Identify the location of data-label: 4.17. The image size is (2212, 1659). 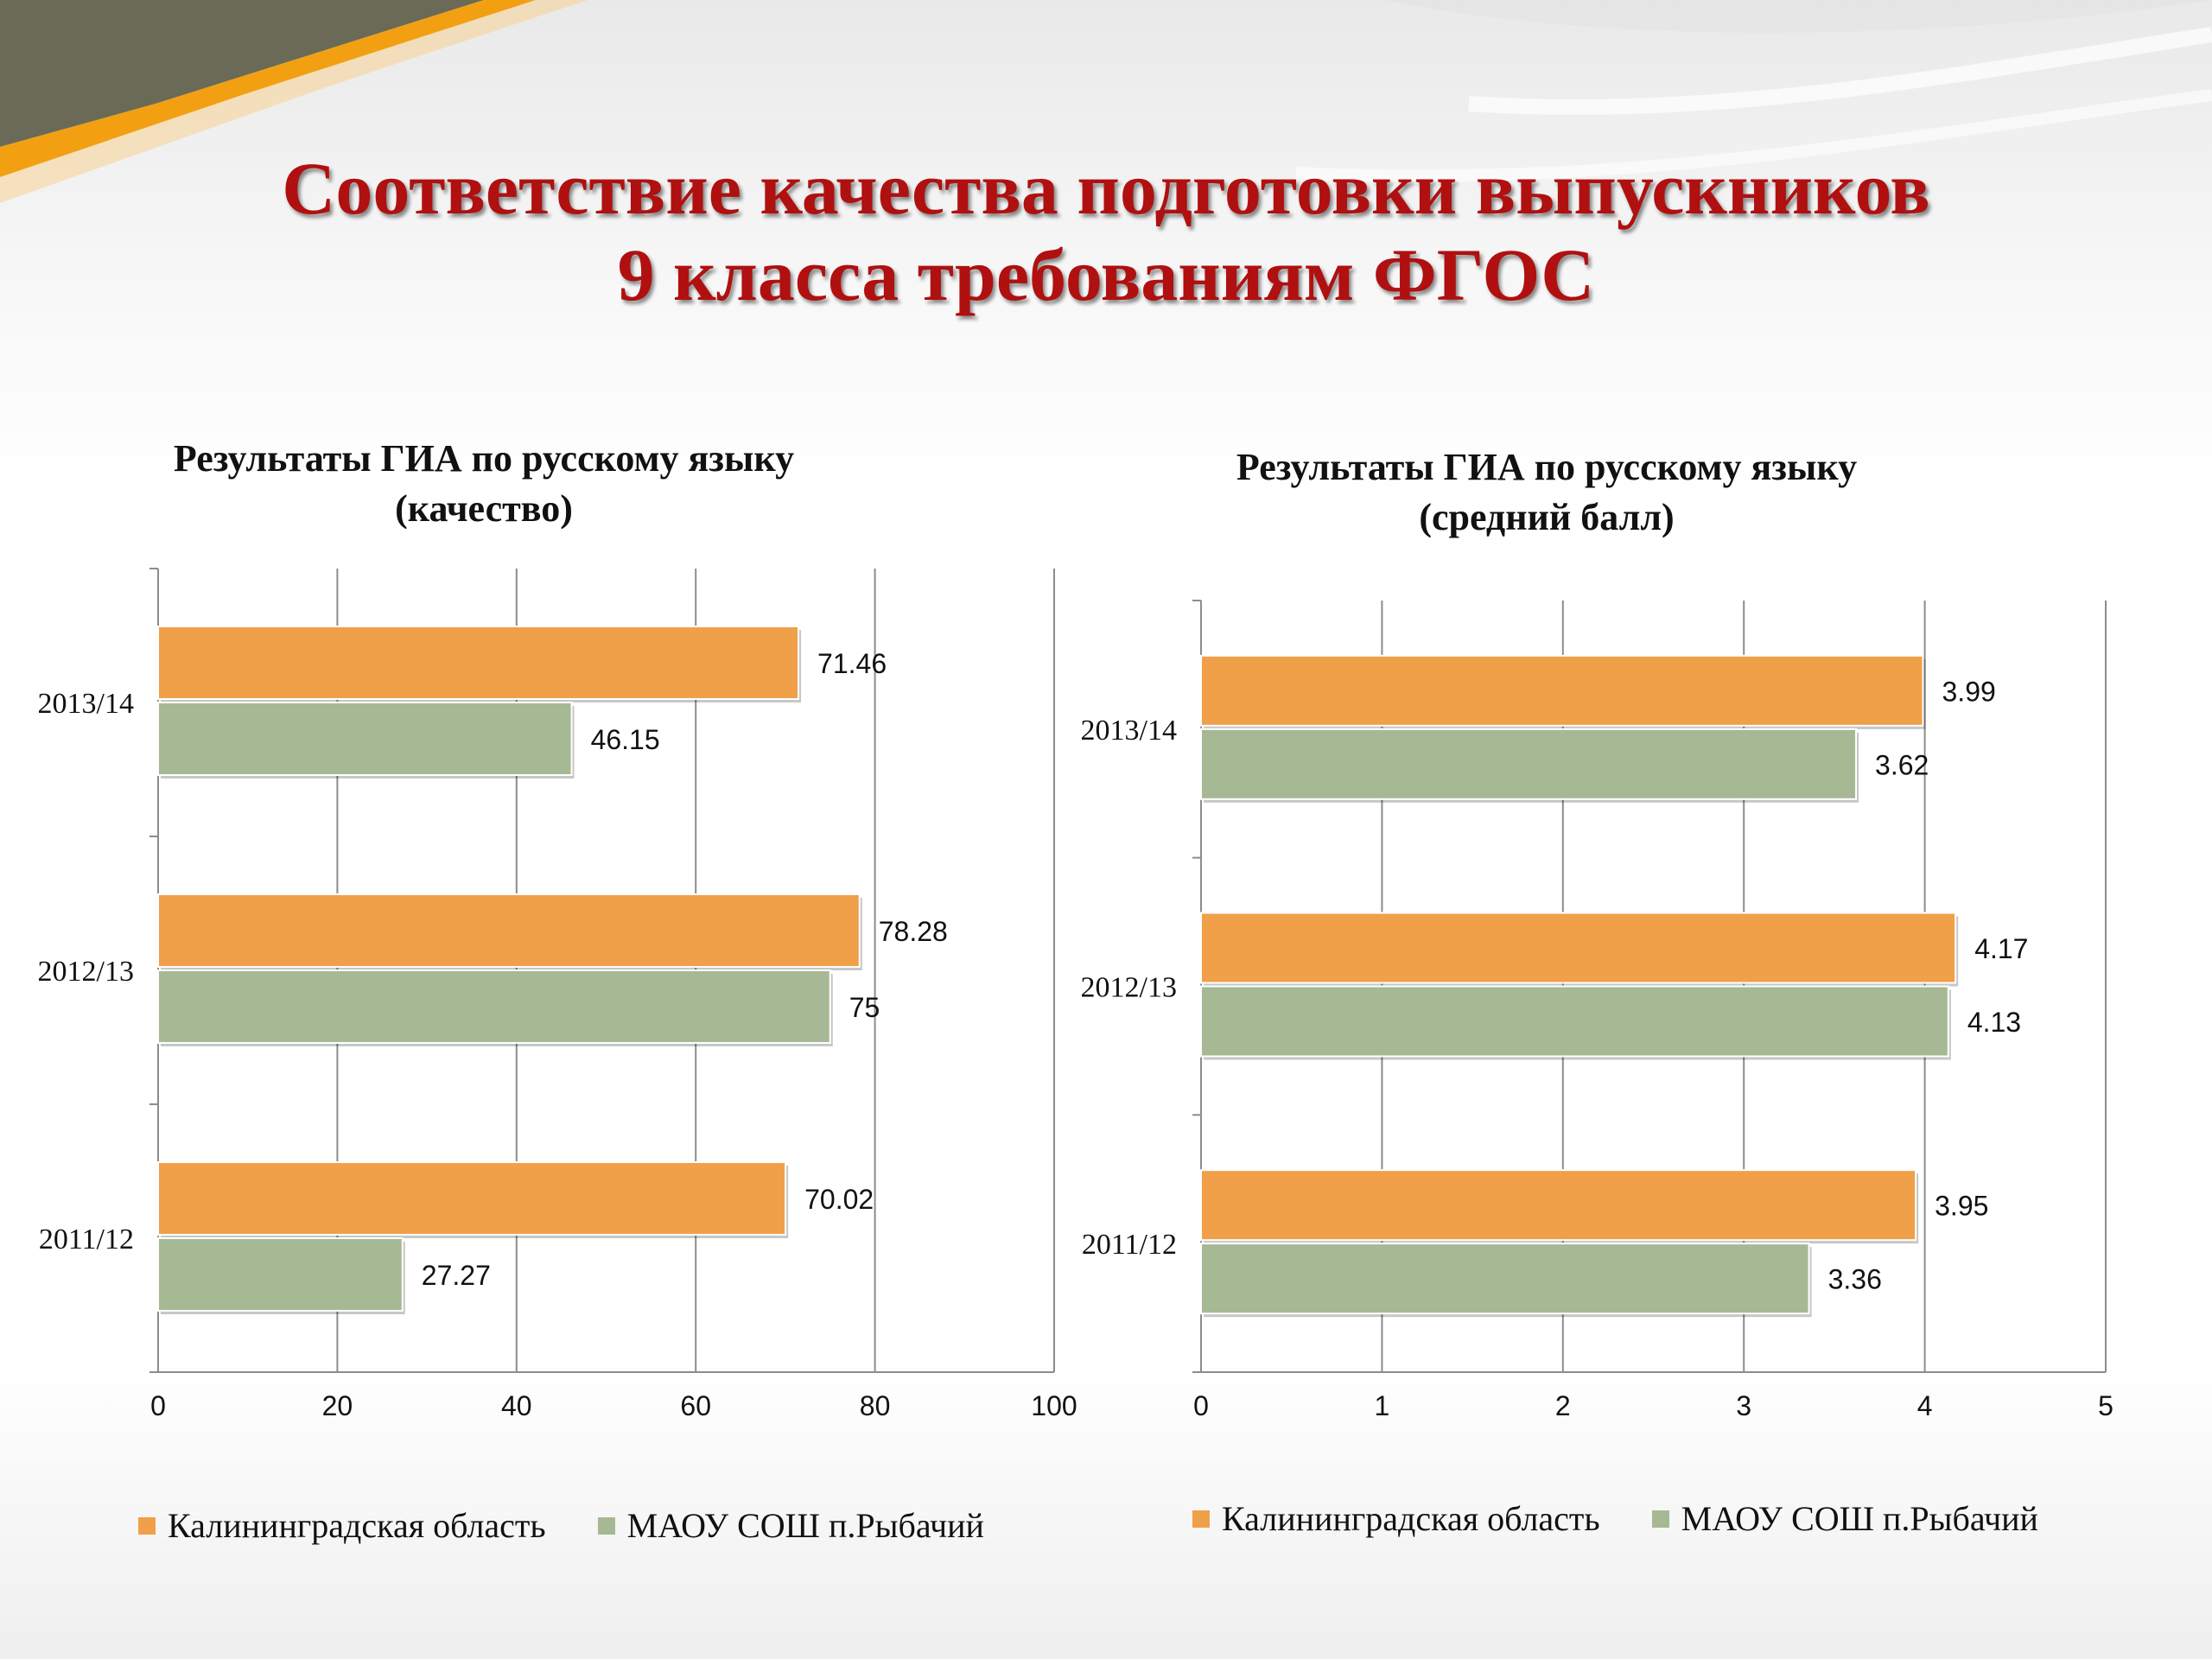
(2001, 948).